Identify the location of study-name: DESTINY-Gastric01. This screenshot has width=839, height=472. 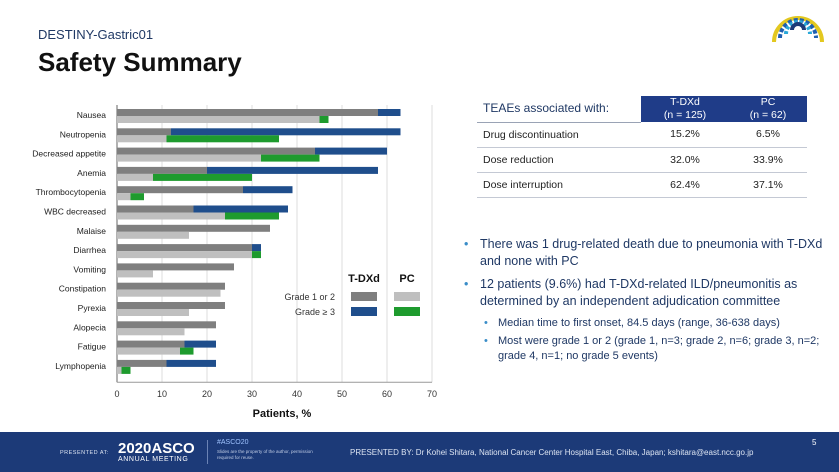
(96, 34).